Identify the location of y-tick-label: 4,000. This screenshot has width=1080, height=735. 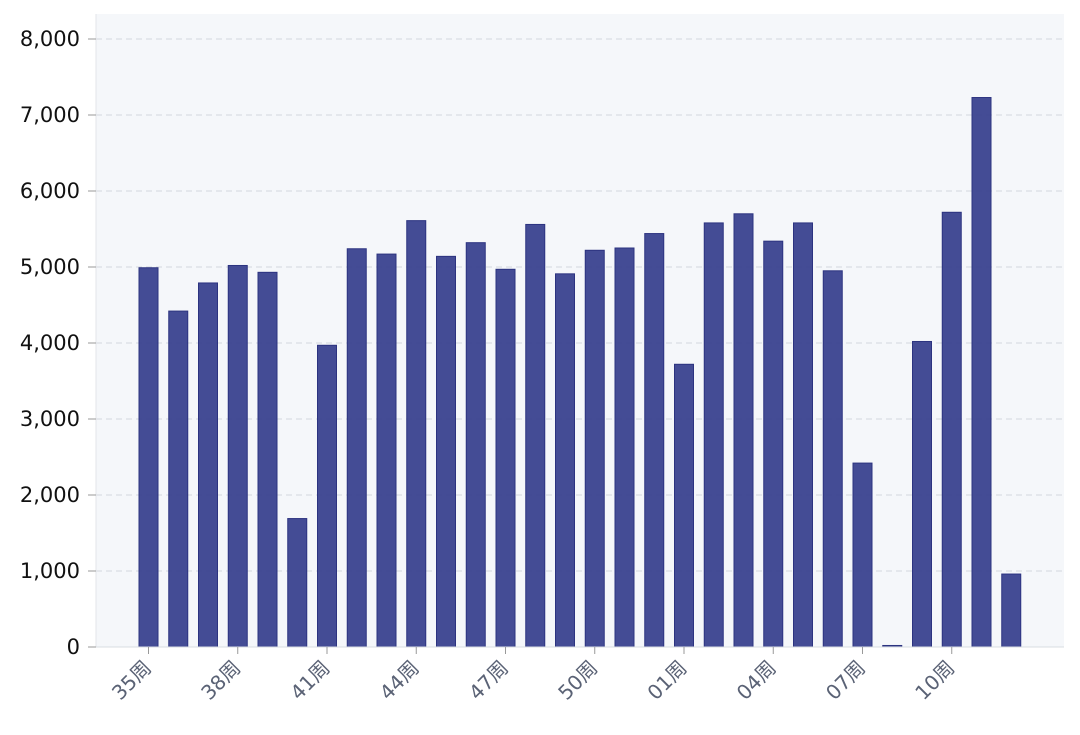
(50, 343).